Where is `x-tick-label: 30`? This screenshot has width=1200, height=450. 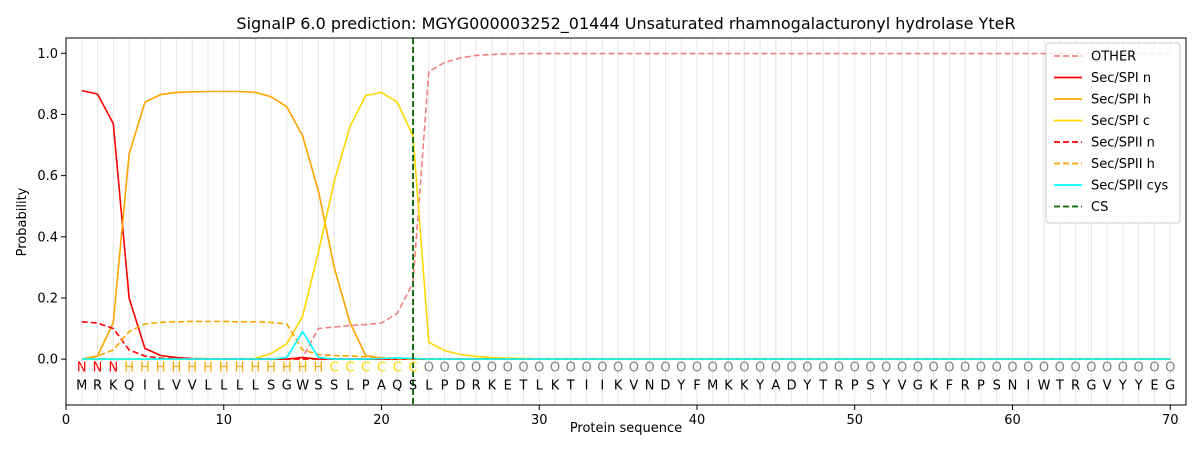 x-tick-label: 30 is located at coordinates (539, 420).